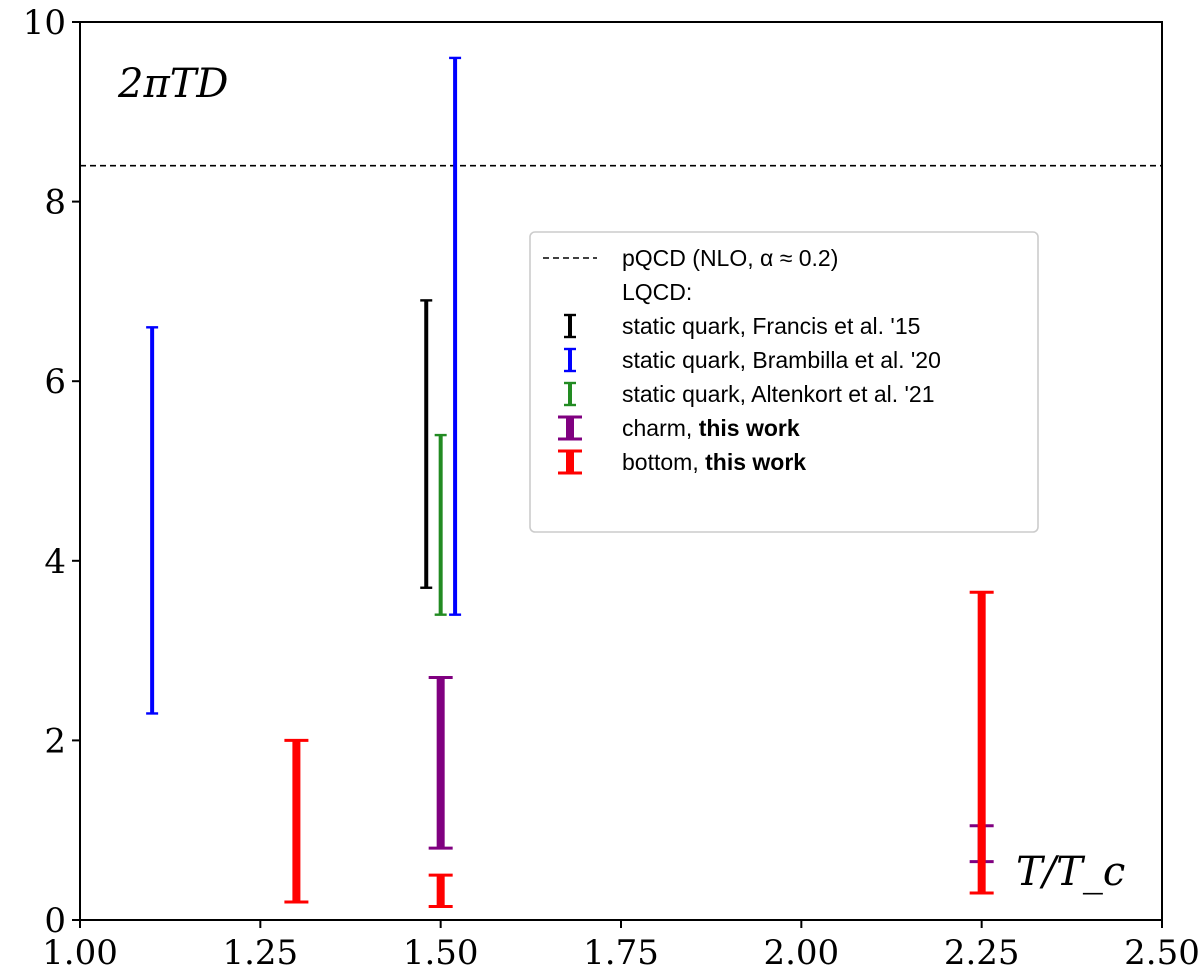 This screenshot has height=980, width=1204. What do you see at coordinates (657, 292) in the screenshot?
I see `legend-header: LQCD:` at bounding box center [657, 292].